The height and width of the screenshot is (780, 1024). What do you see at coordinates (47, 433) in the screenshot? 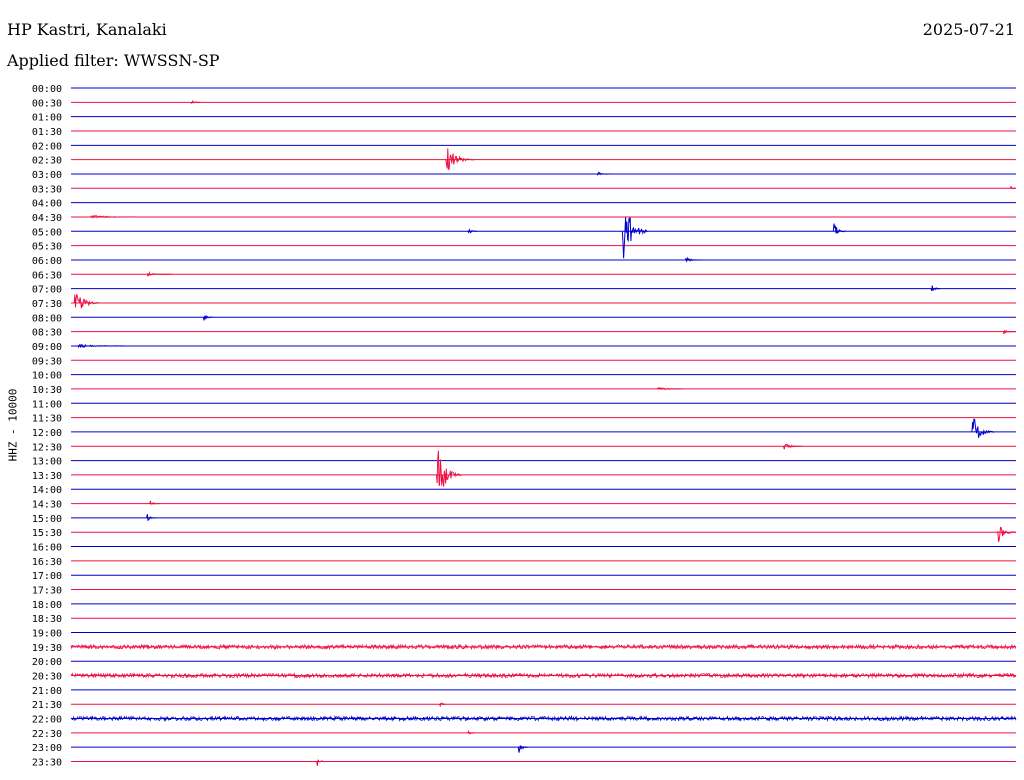
I see `row-label: 12:00` at bounding box center [47, 433].